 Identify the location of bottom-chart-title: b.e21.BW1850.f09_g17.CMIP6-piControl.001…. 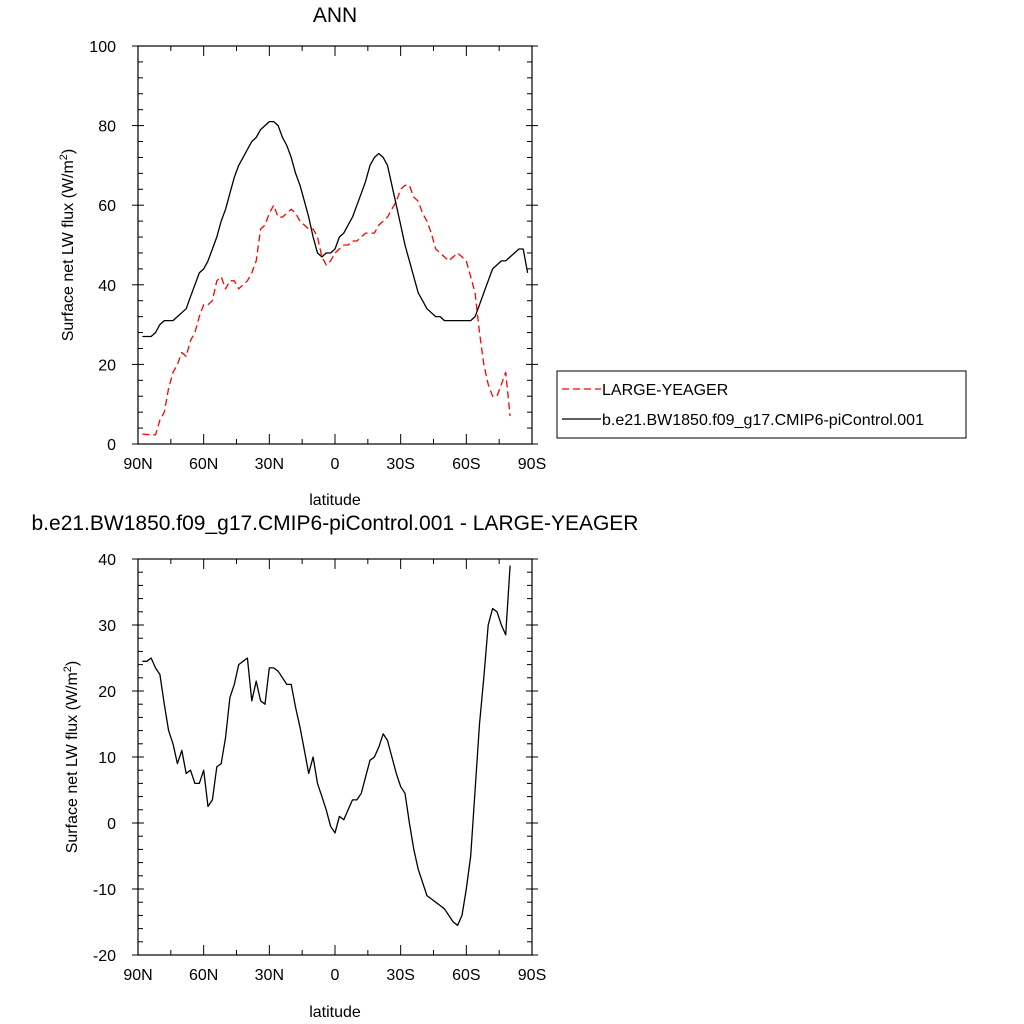
(335, 523).